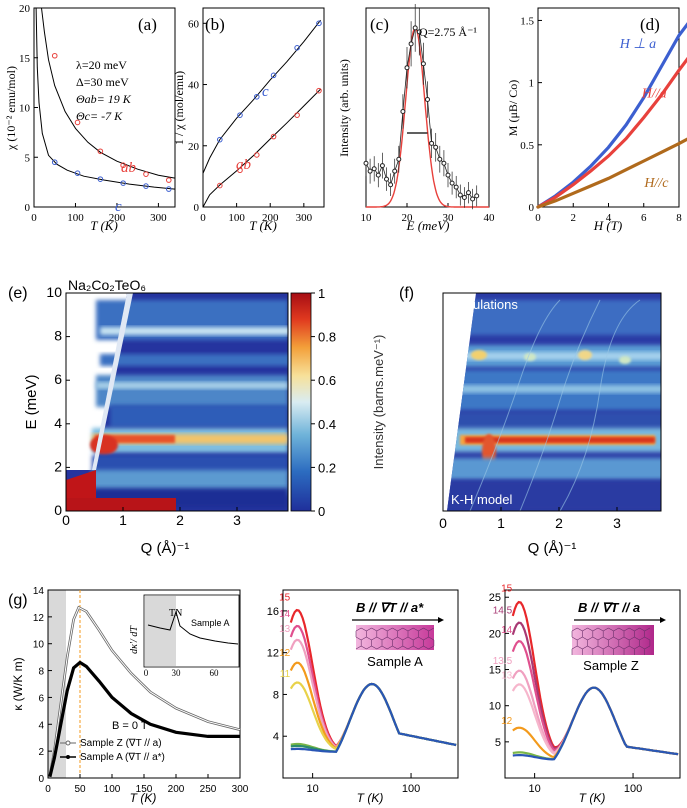 This screenshot has height=808, width=687. I want to click on y-tick-label: 14, so click(39, 591).